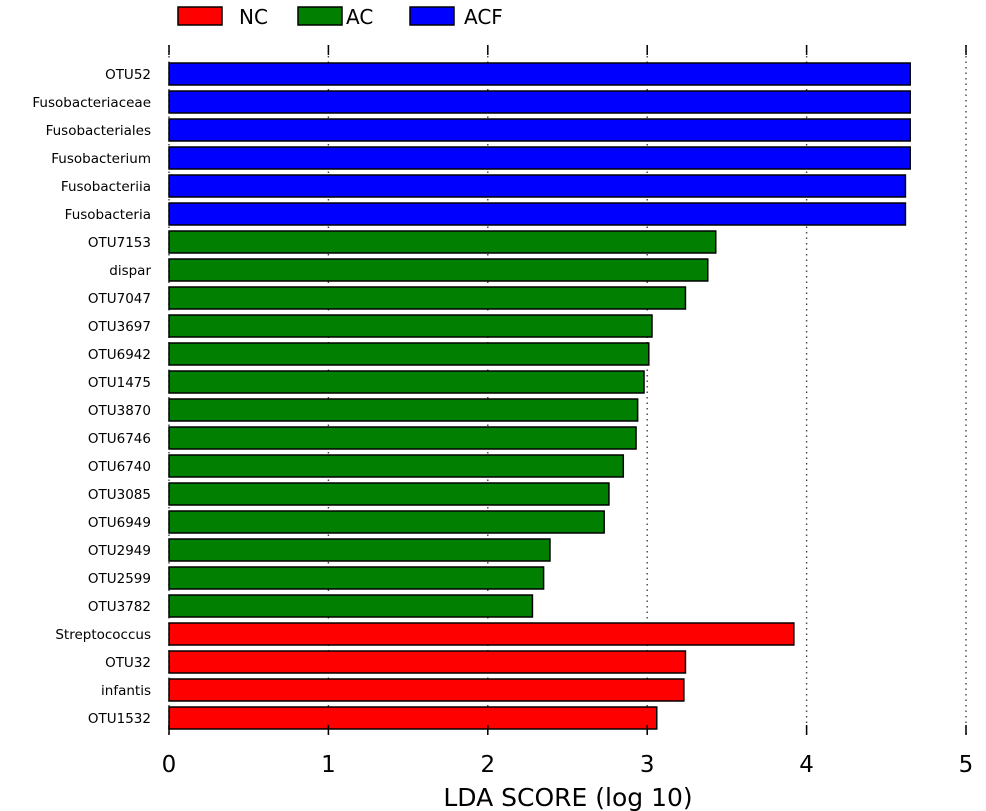  I want to click on x-tick-label: 1, so click(328, 765).